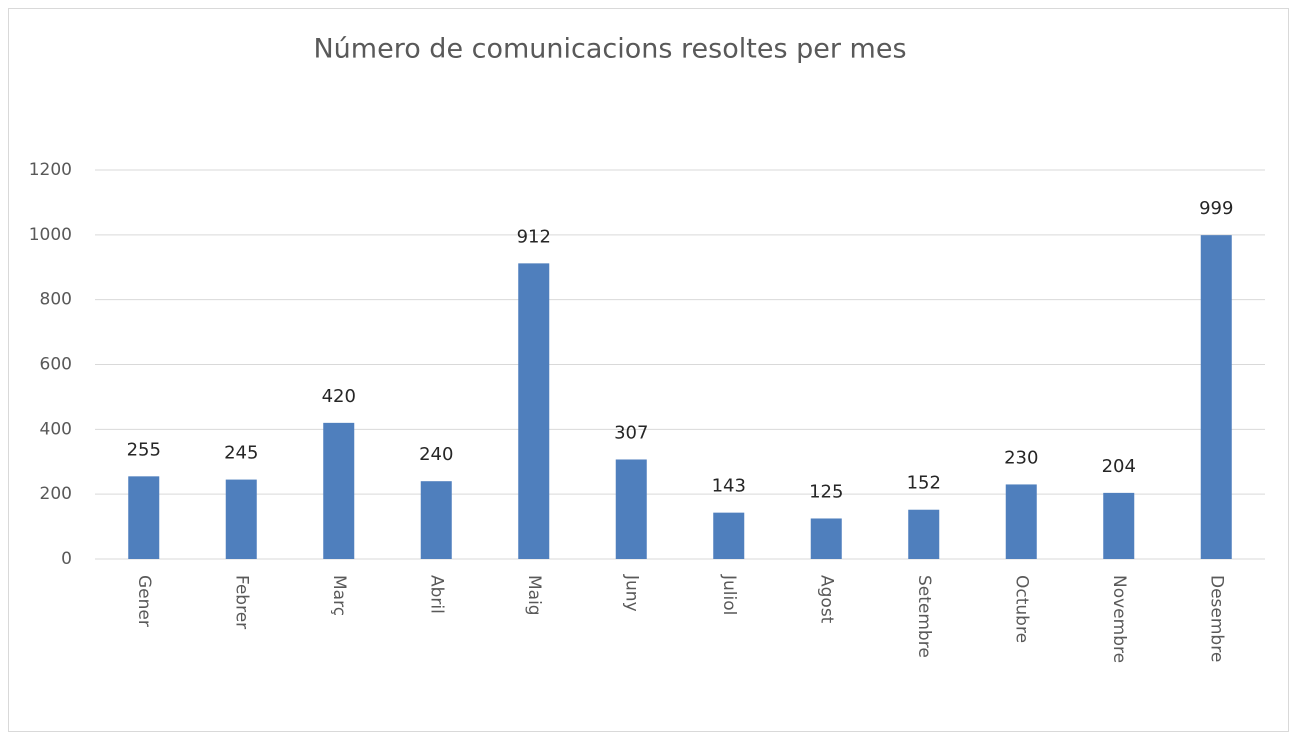 The height and width of the screenshot is (733, 1290). What do you see at coordinates (534, 595) in the screenshot?
I see `x-tick-label: Maig` at bounding box center [534, 595].